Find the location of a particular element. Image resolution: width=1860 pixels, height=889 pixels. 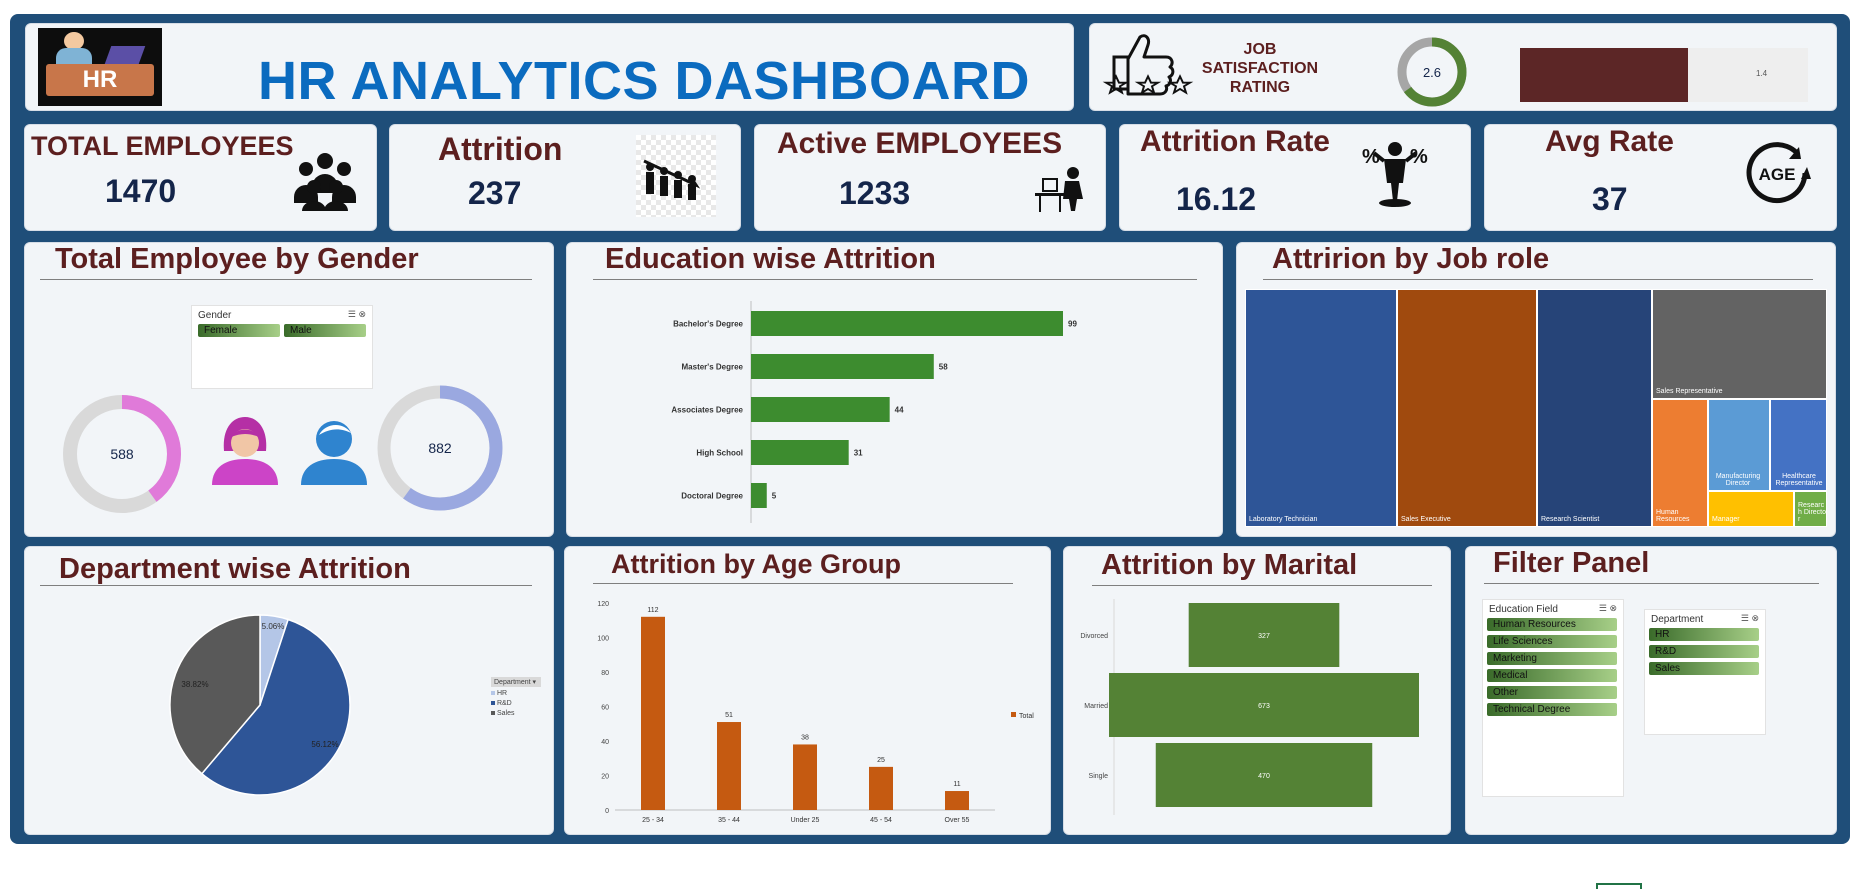

education-field-option: Life Sciences is located at coordinates (1552, 641).